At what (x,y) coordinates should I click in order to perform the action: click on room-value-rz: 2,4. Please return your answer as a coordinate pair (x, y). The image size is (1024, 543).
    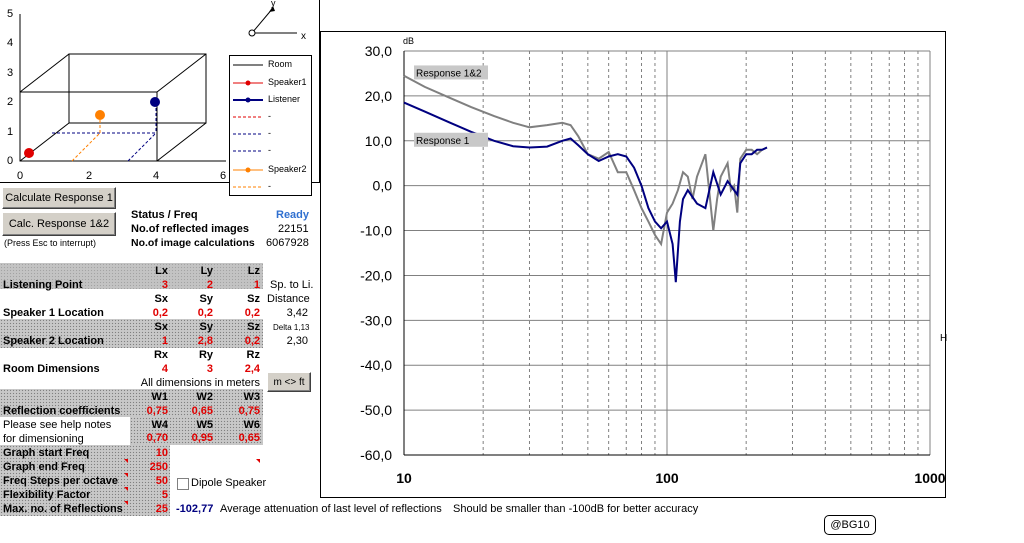
    Looking at the image, I should click on (252, 369).